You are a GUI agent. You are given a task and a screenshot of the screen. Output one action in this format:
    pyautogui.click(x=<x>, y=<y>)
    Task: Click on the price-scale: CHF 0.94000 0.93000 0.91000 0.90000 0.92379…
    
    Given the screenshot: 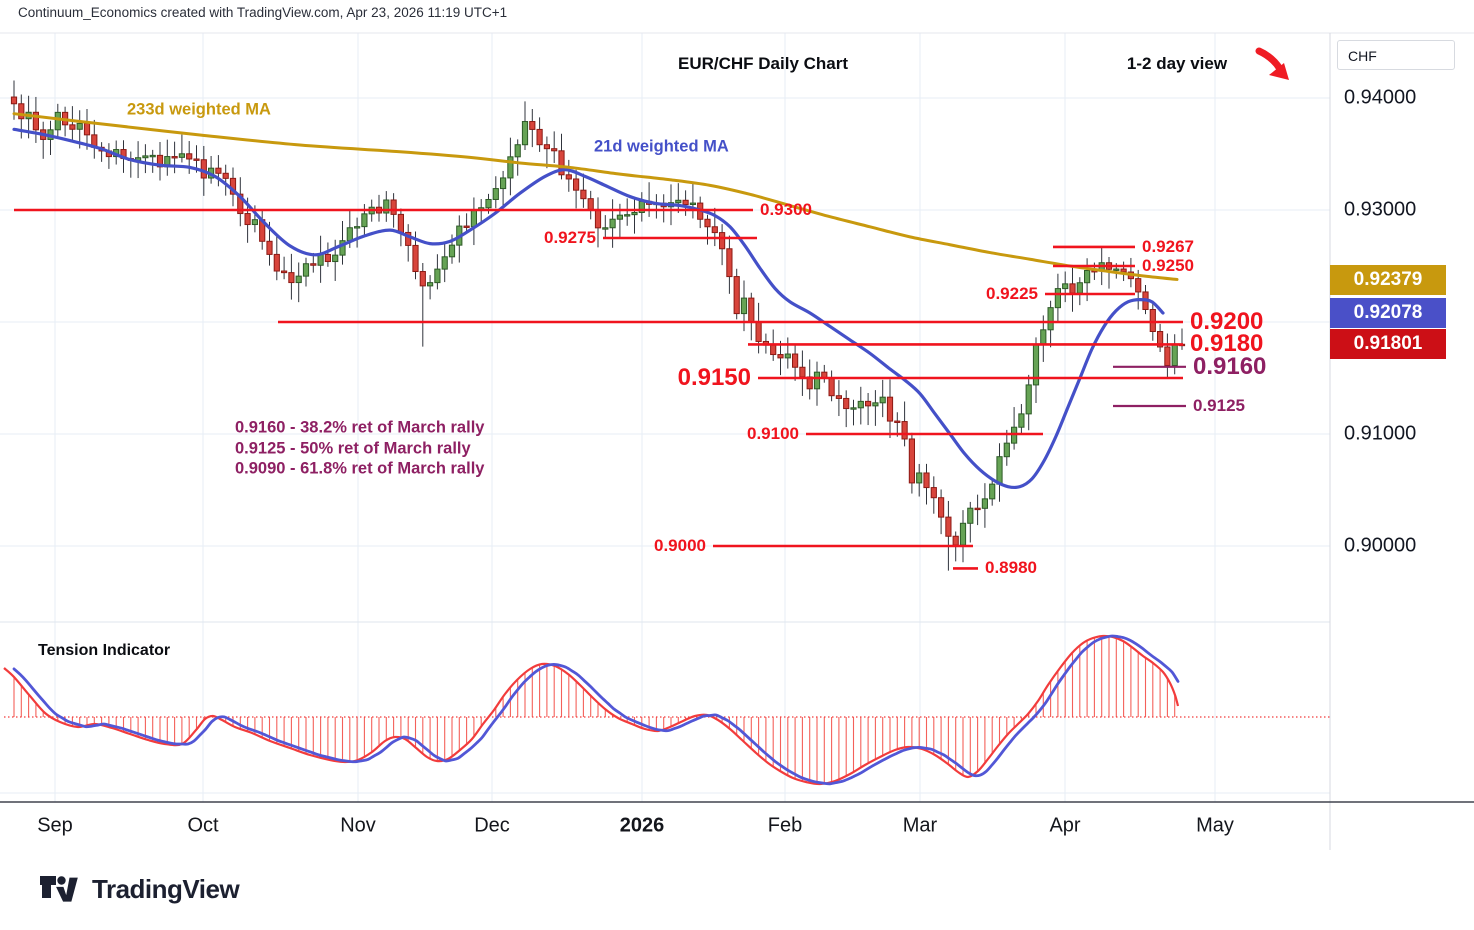 What is the action you would take?
    pyautogui.click(x=1402, y=441)
    